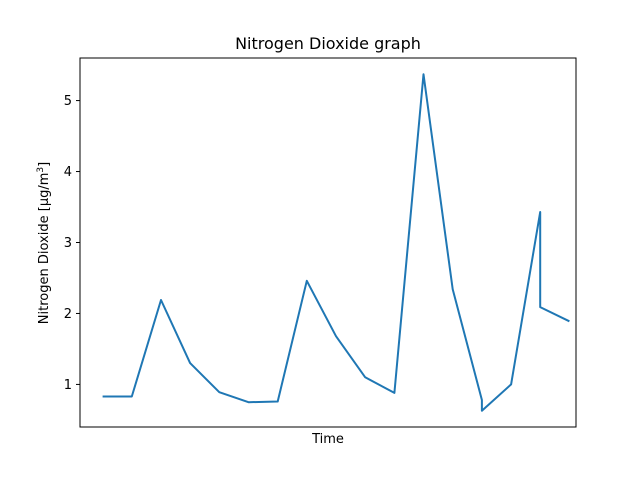  Describe the element at coordinates (327, 439) in the screenshot. I see `x-axis-label: Time` at that location.